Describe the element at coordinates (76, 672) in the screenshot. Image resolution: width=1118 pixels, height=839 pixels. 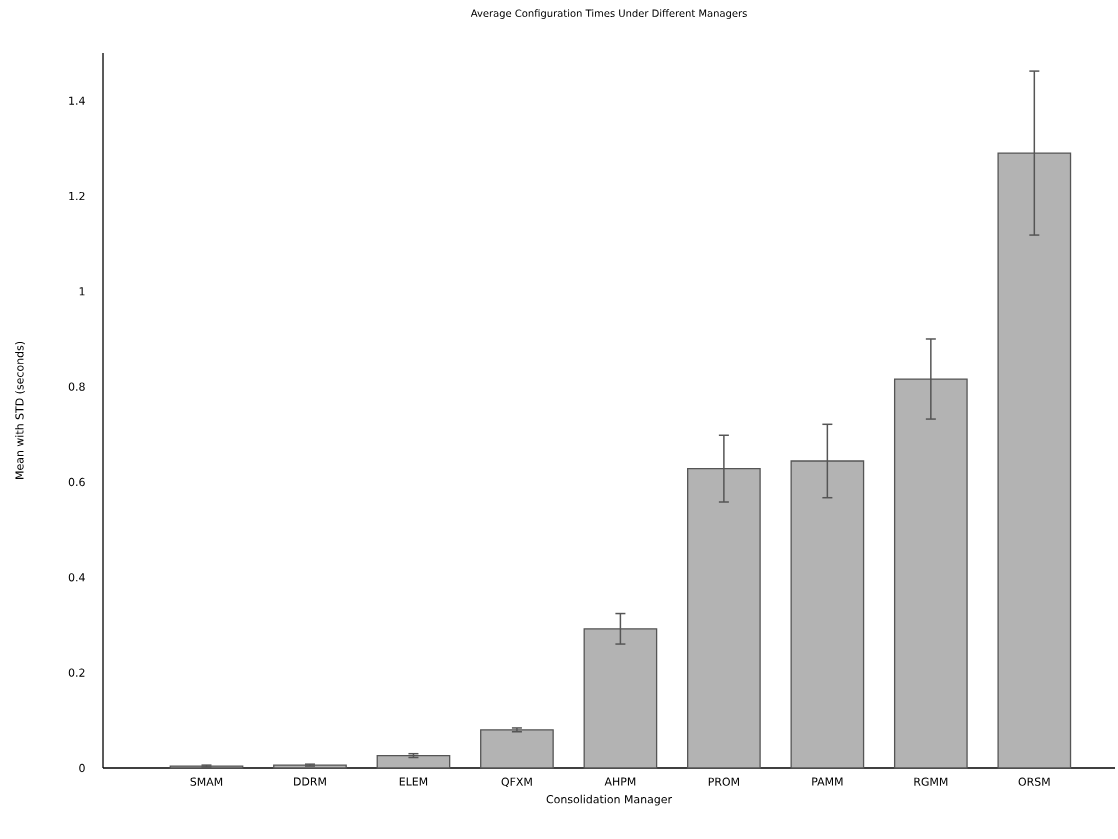
I see `y-tick-label: 0.2` at that location.